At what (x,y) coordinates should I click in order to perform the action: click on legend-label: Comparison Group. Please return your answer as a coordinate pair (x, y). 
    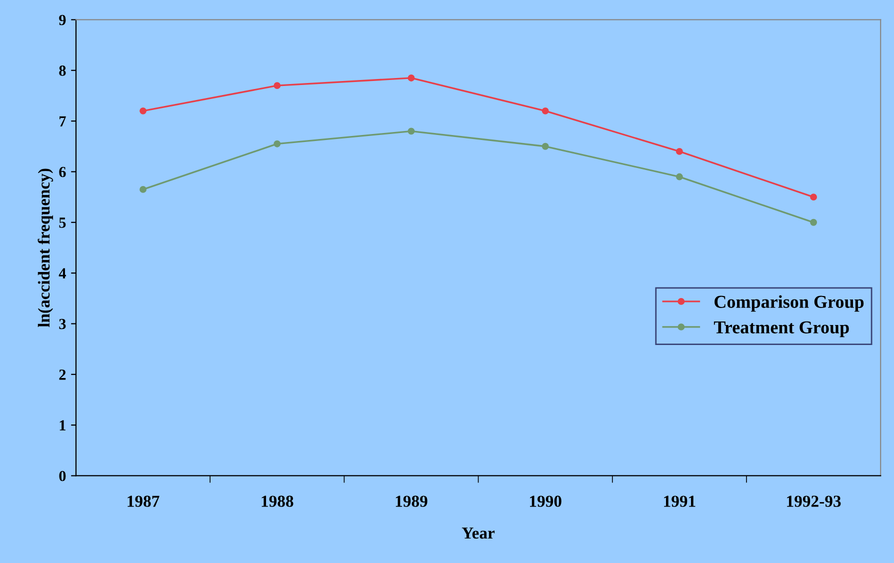
    Looking at the image, I should click on (789, 303).